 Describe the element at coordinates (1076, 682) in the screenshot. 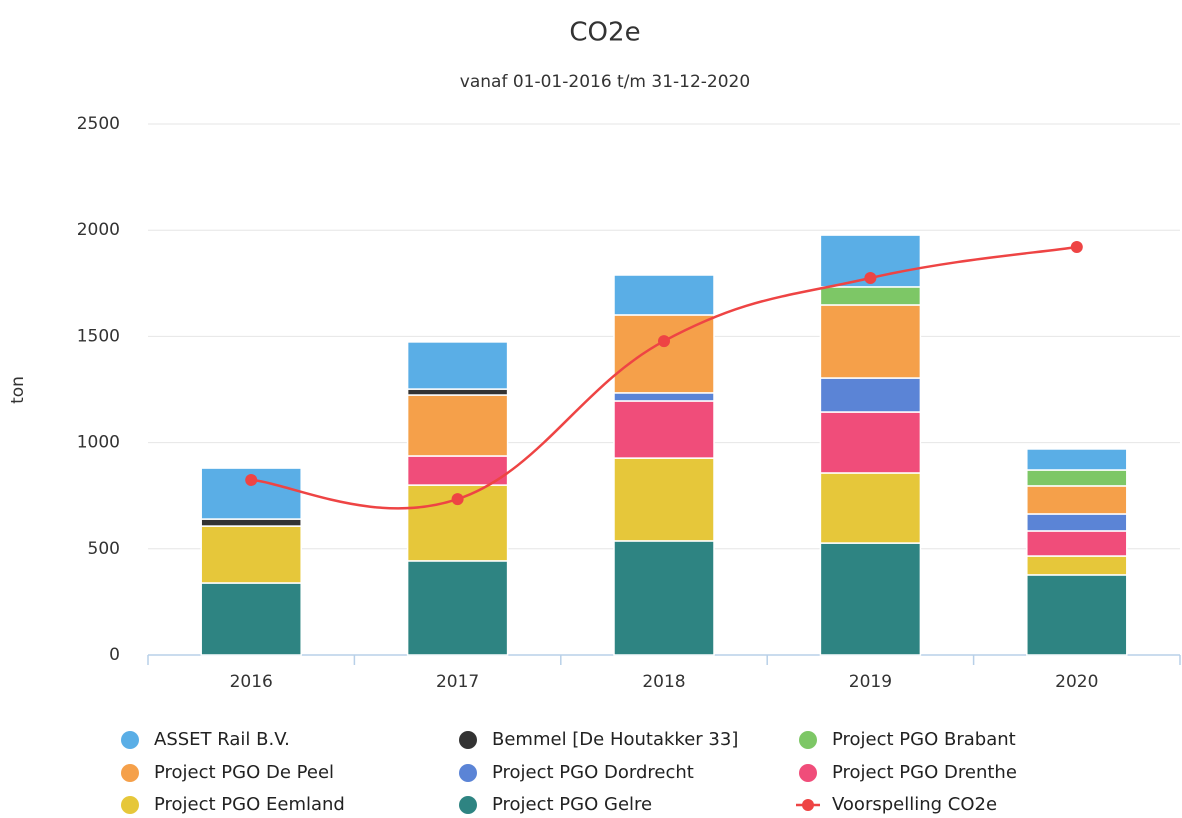

I see `x-tick-label: 2020` at that location.